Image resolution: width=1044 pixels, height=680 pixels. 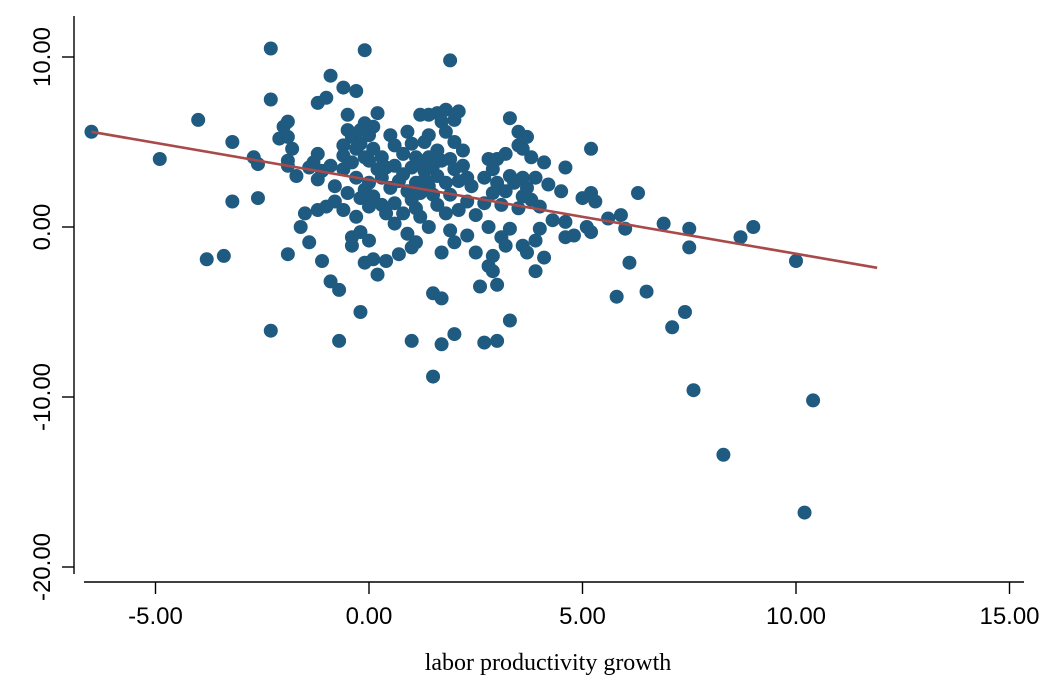 What do you see at coordinates (155, 616) in the screenshot?
I see `x-tick-label: -5.00` at bounding box center [155, 616].